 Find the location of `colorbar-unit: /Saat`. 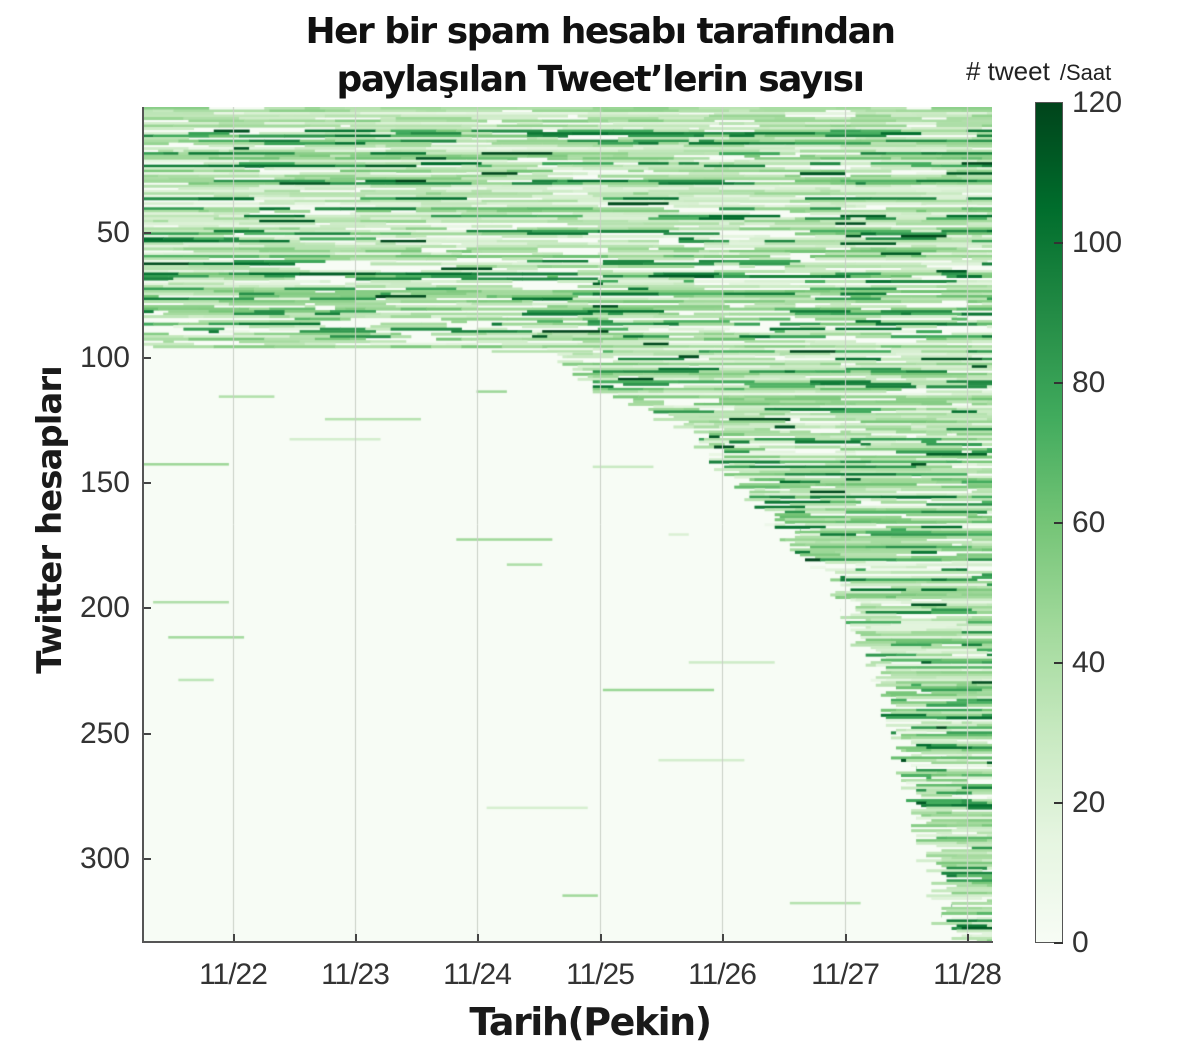

colorbar-unit: /Saat is located at coordinates (1085, 72).